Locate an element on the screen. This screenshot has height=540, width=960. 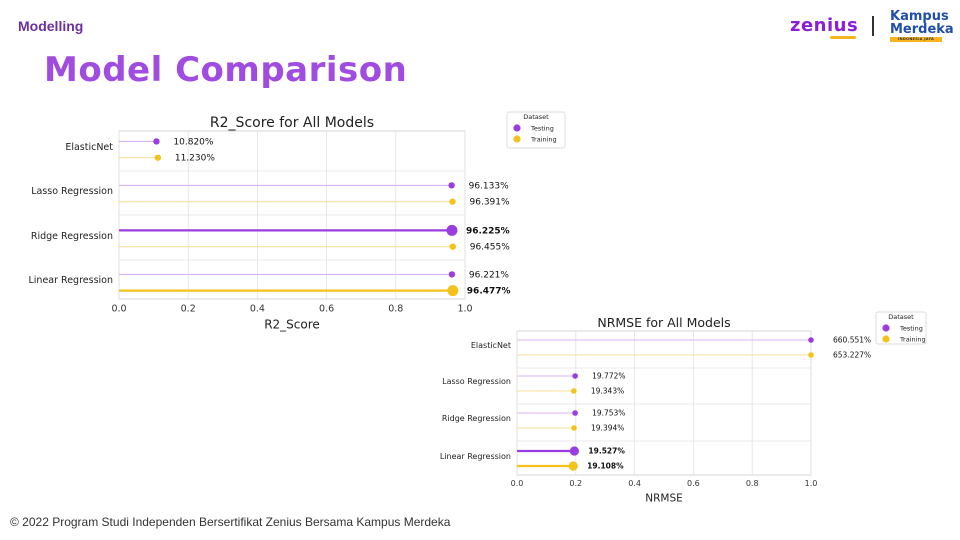
partner-logos: zenius Kampus Merdeka INDONESIA JAYA is located at coordinates (871, 28).